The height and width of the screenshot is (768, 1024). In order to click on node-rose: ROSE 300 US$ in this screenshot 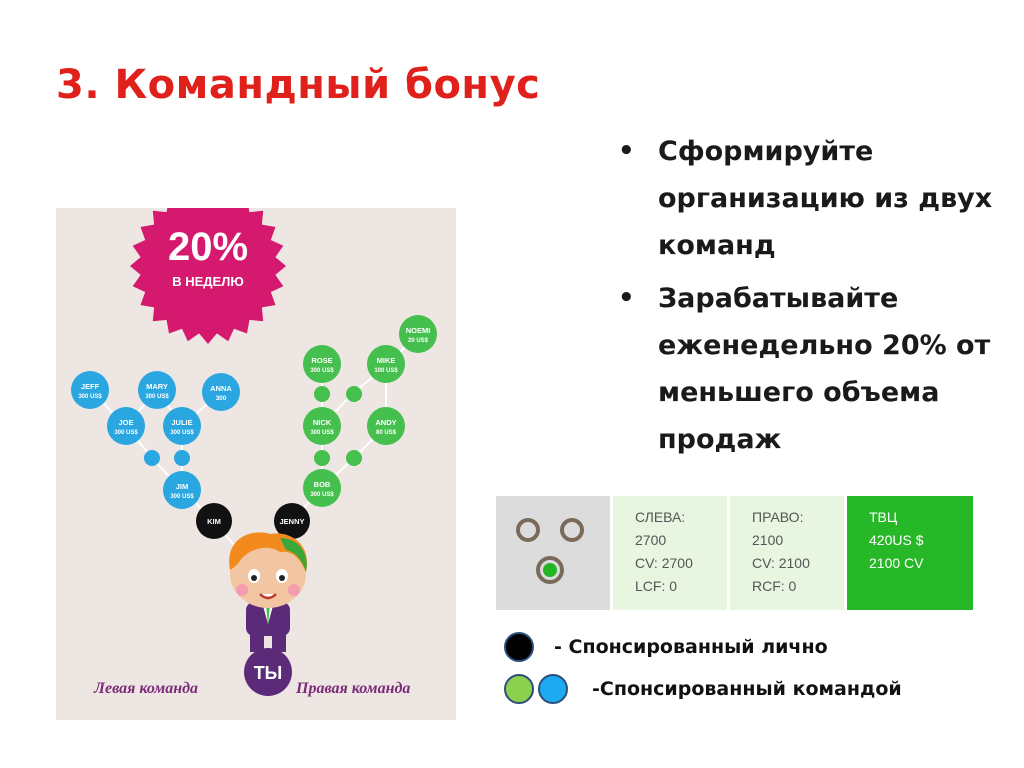, I will do `click(322, 364)`.